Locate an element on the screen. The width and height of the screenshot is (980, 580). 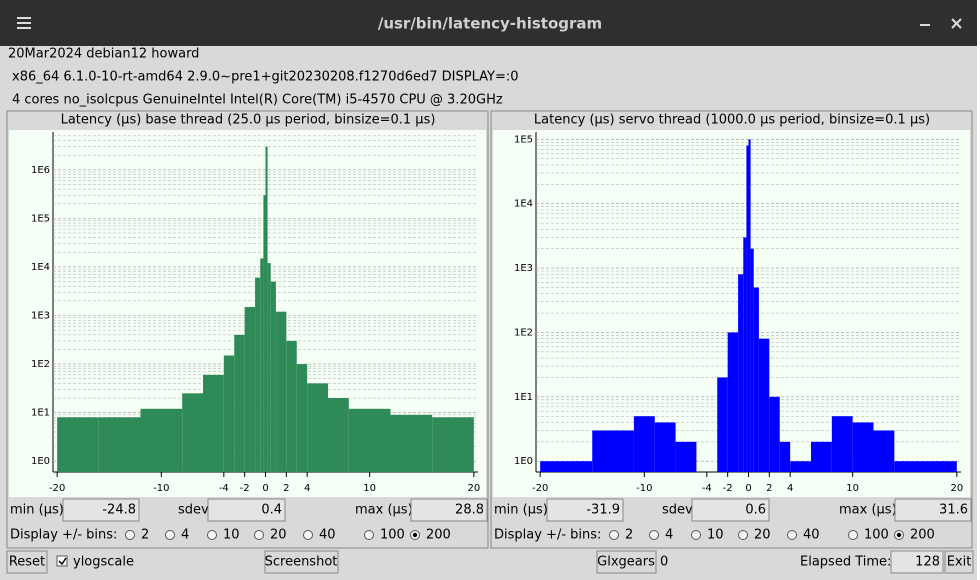
button-label: Screenshot is located at coordinates (301, 562).